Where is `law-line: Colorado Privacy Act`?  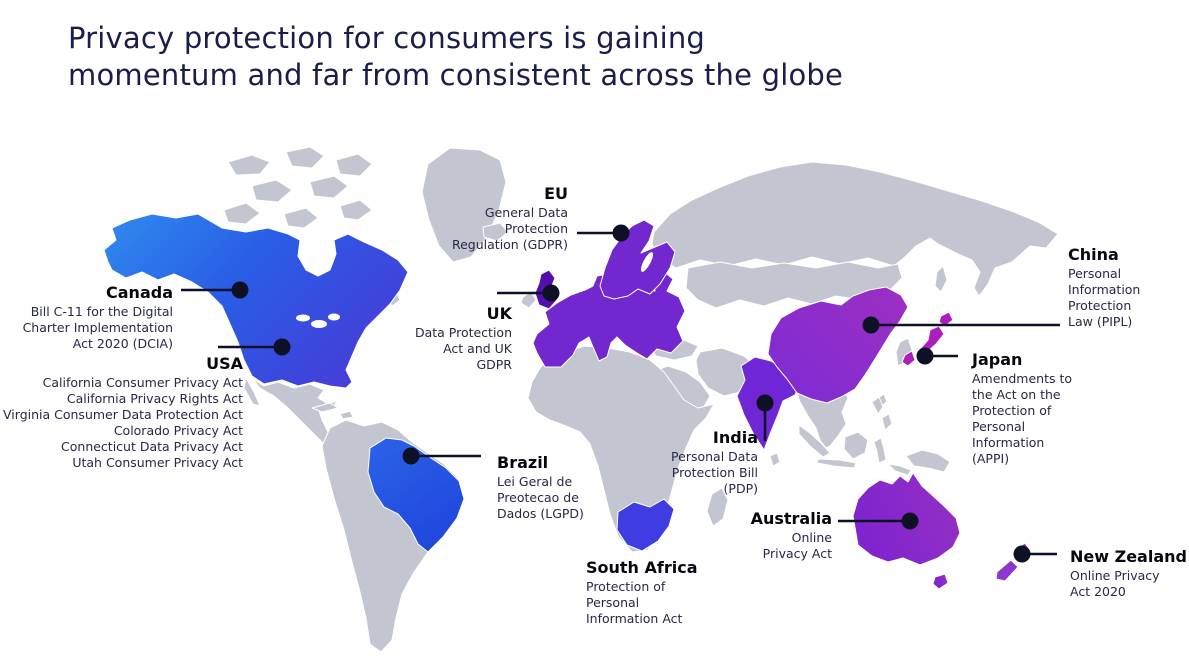
law-line: Colorado Privacy Act is located at coordinates (178, 430).